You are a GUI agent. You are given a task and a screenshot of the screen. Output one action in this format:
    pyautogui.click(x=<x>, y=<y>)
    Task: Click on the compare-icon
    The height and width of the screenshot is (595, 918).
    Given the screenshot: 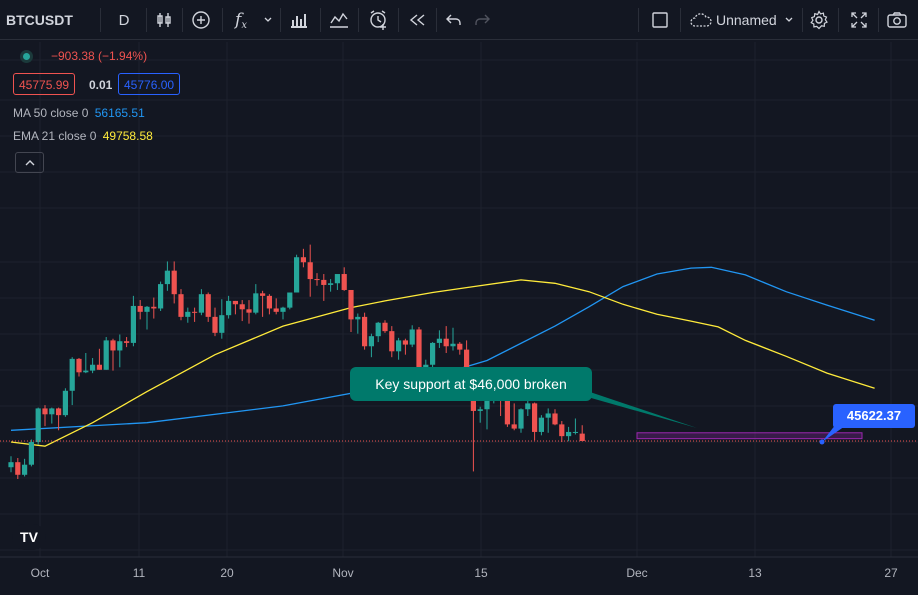 What is the action you would take?
    pyautogui.click(x=339, y=20)
    